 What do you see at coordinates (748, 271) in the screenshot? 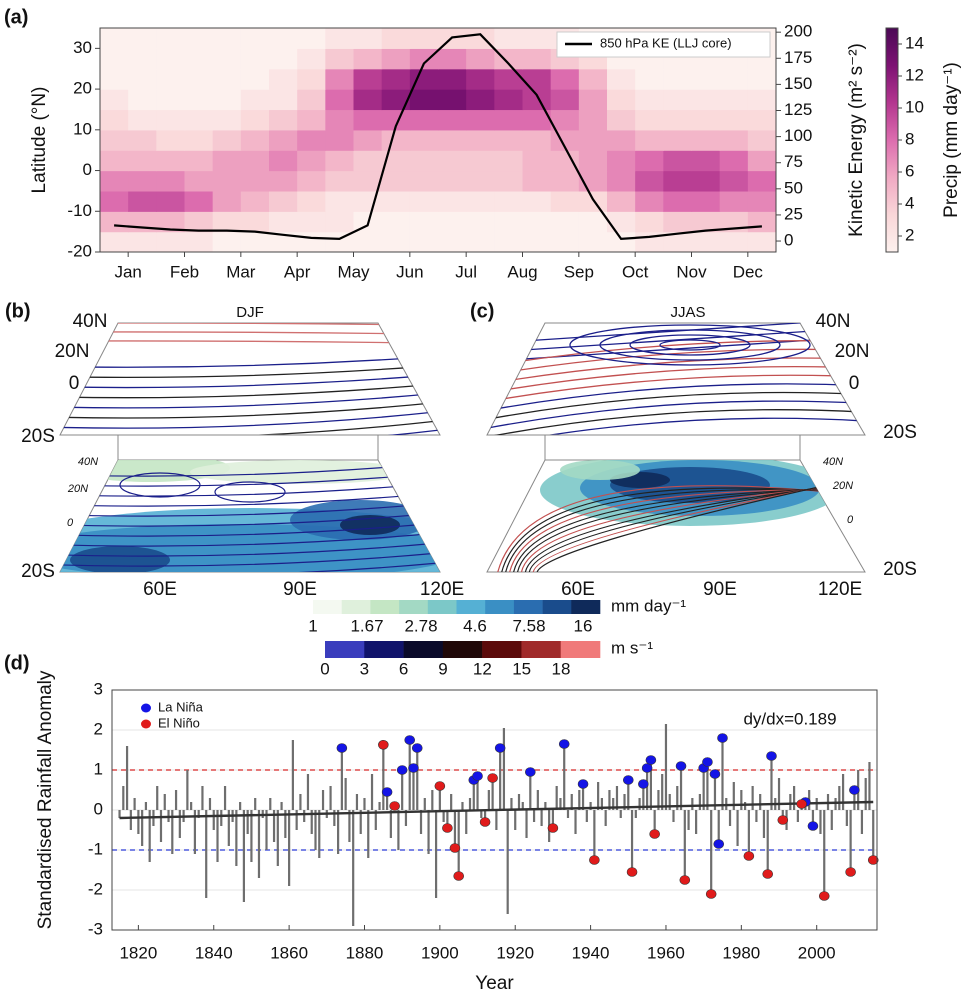
I see `x-tick-label: Dec` at bounding box center [748, 271].